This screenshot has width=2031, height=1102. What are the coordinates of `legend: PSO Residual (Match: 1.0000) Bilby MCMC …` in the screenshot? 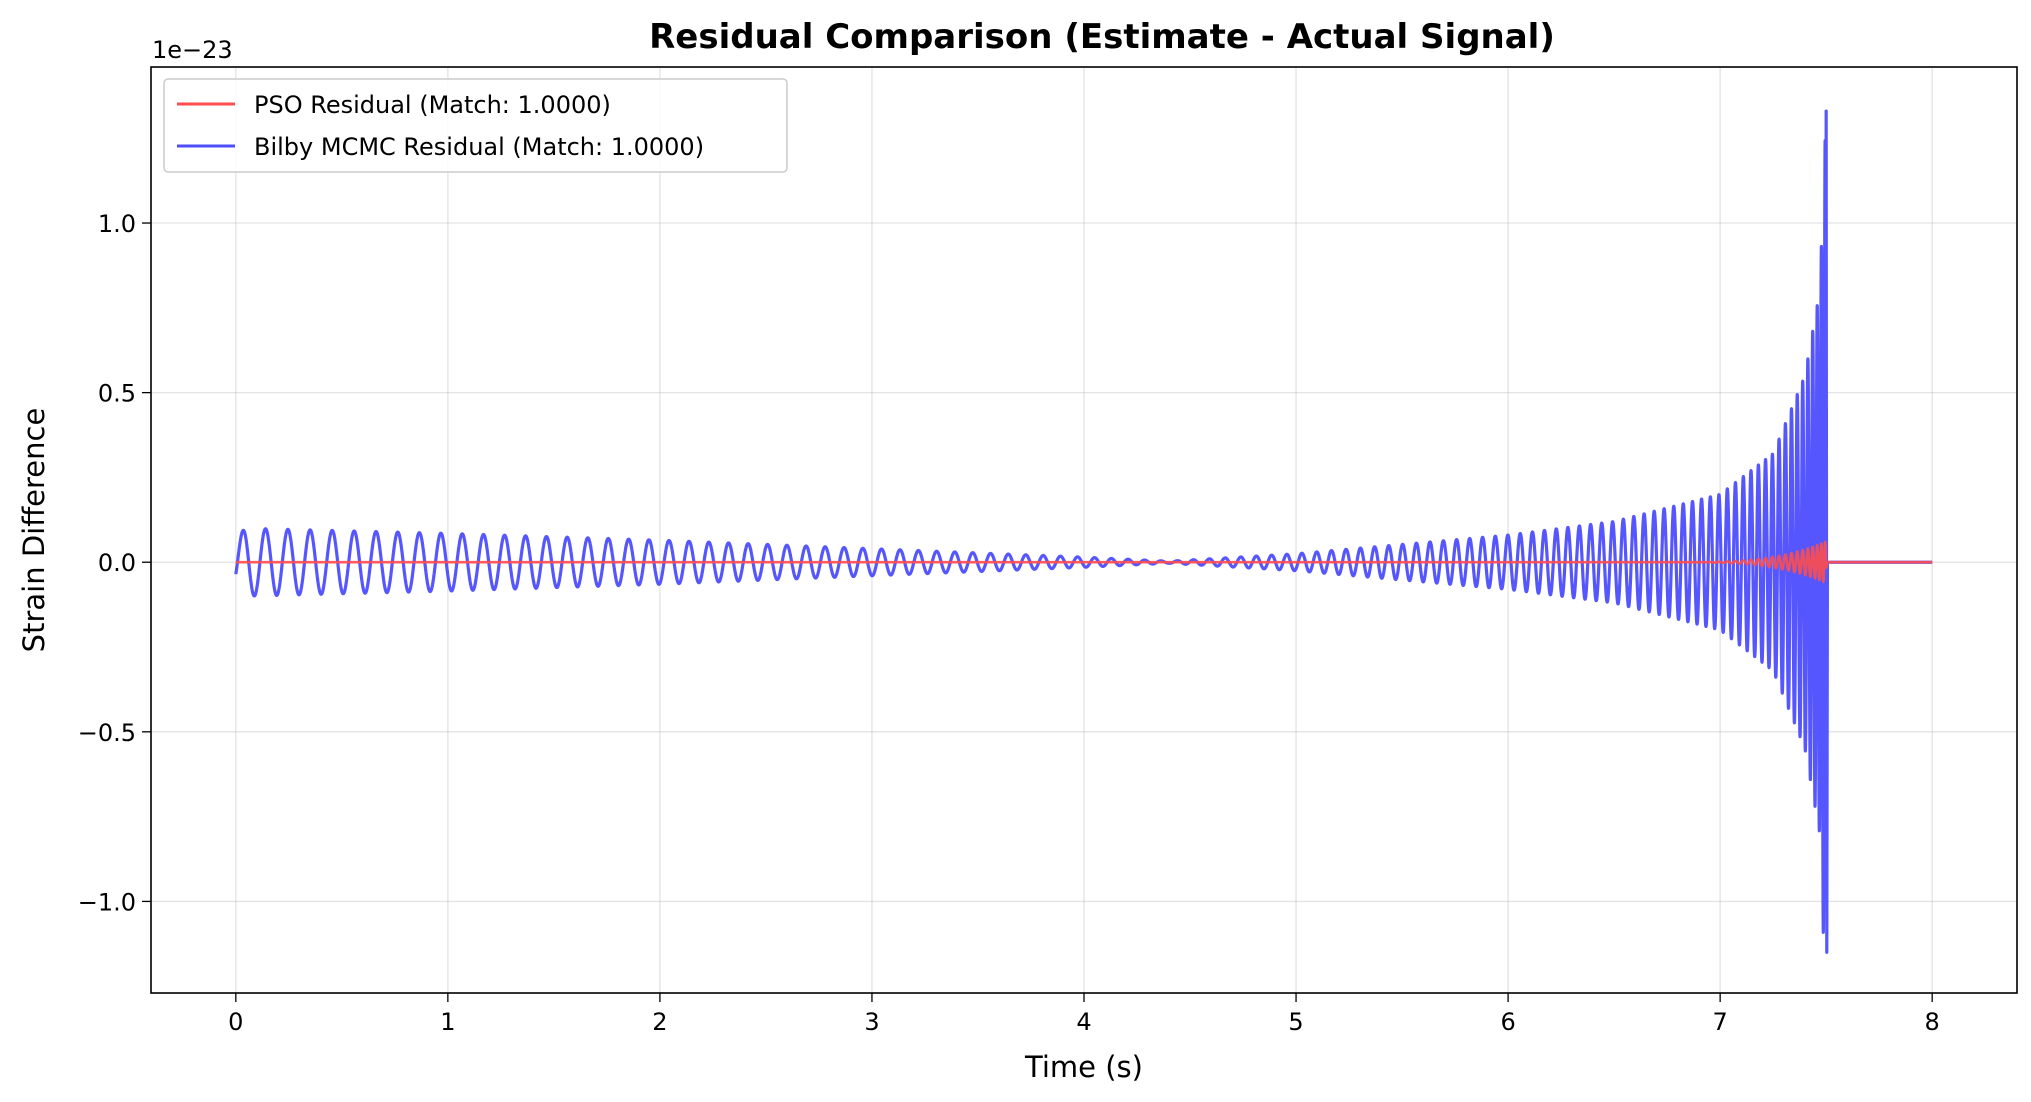 It's located at (475, 125).